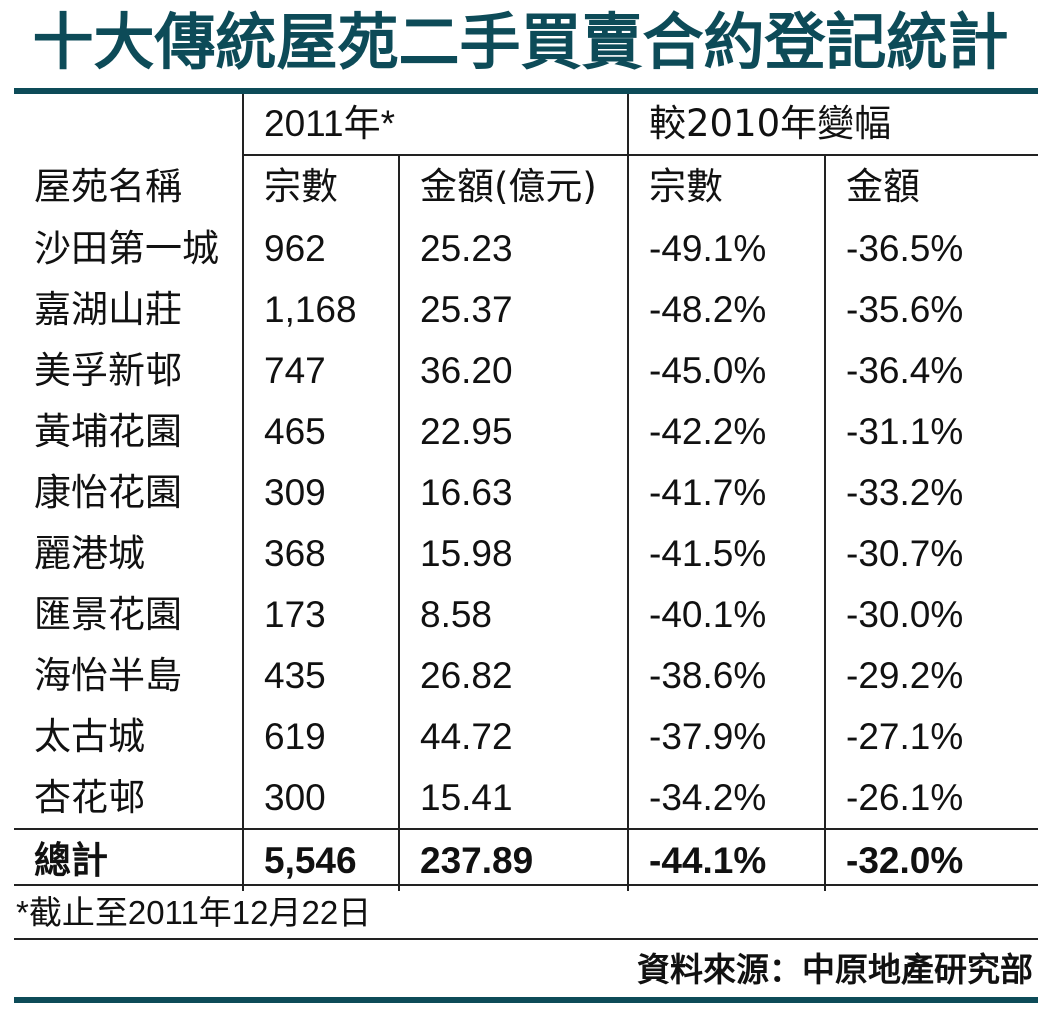  What do you see at coordinates (513, 553) in the screenshot?
I see `amount-cell: 15.98` at bounding box center [513, 553].